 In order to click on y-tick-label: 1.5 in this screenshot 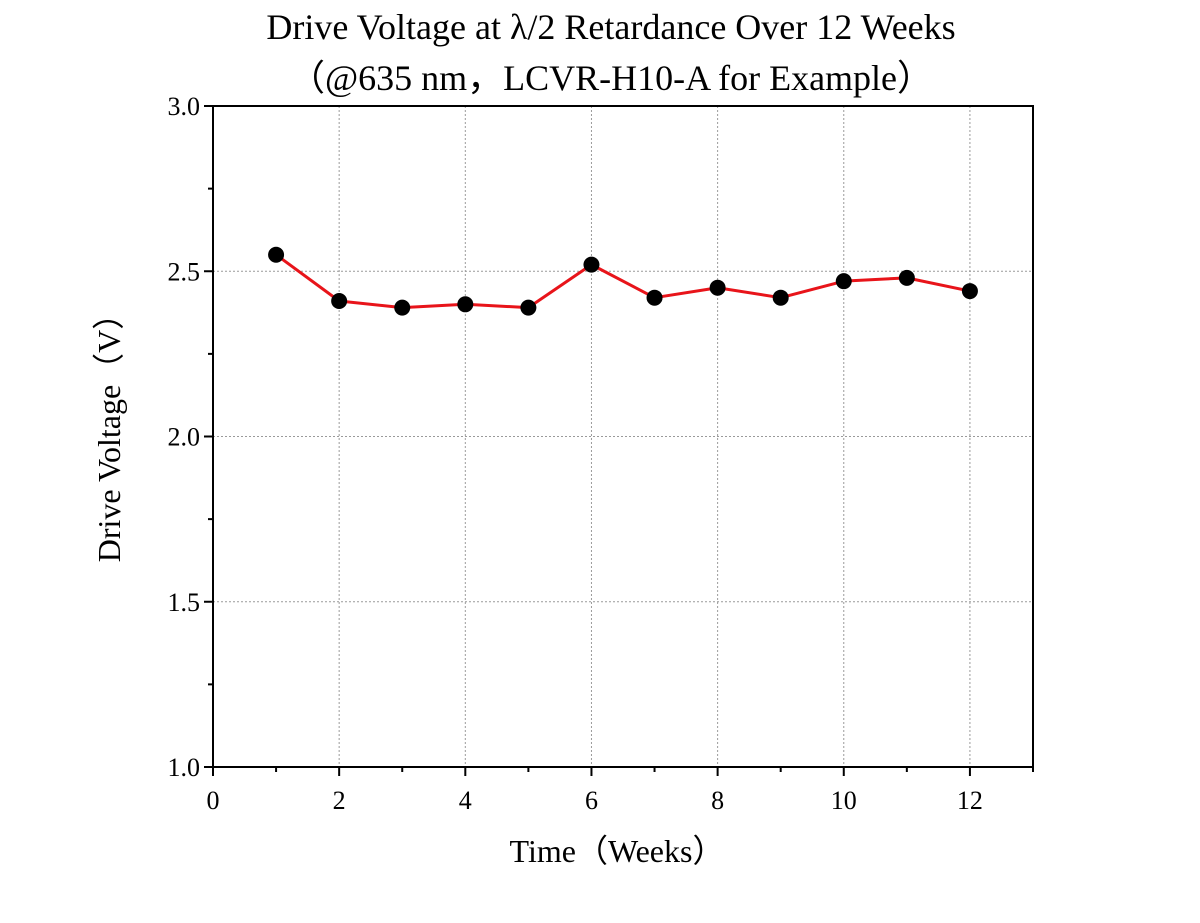, I will do `click(184, 602)`.